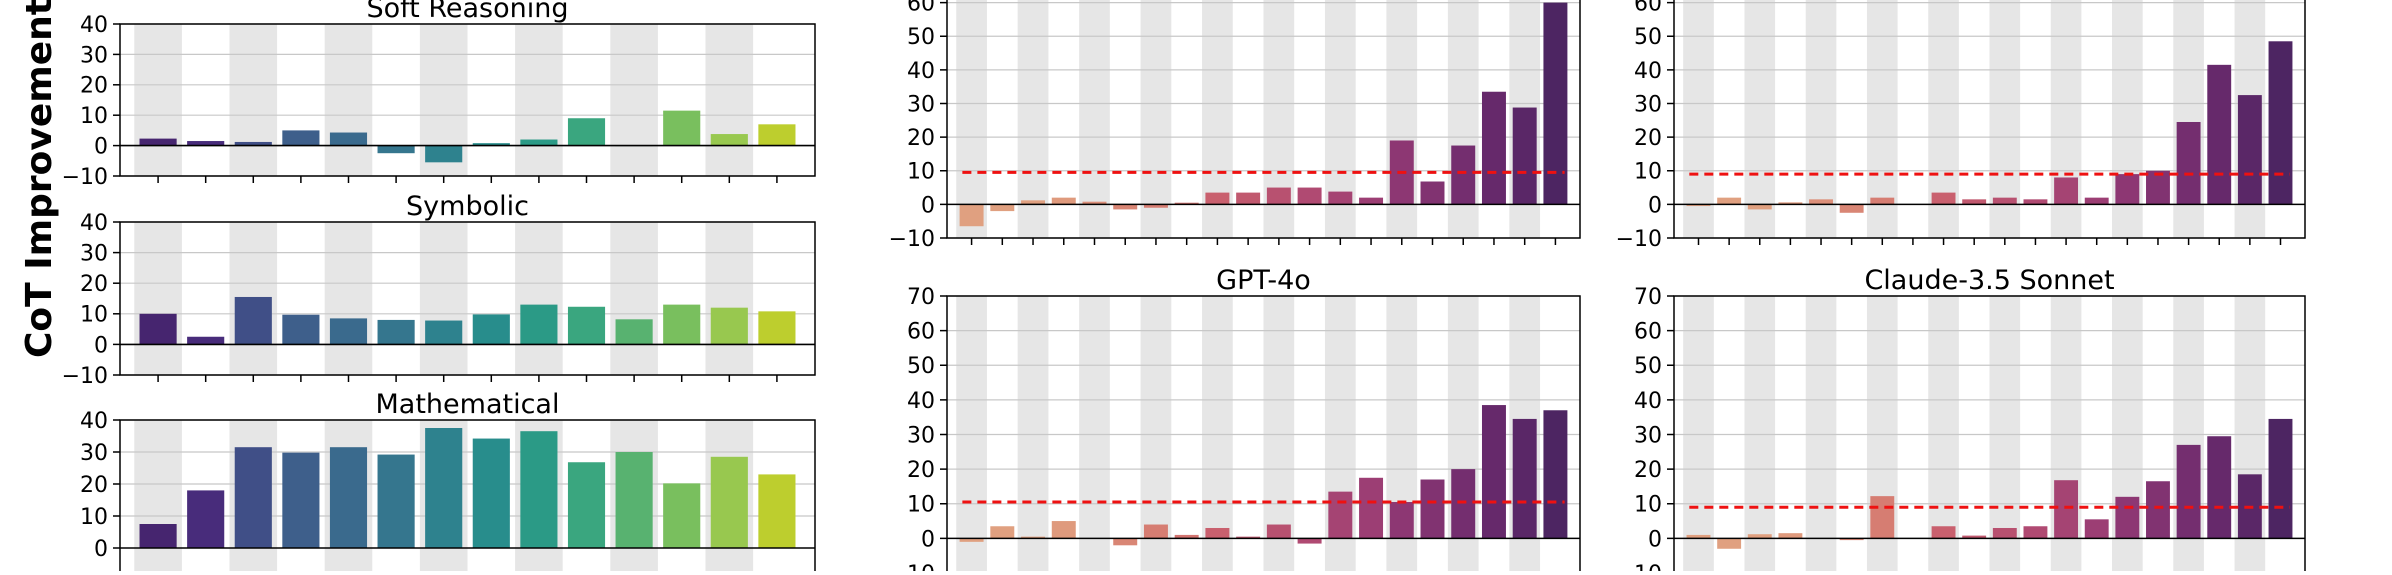  I want to click on chart-panel-4: −10010203040506070, so click(1235, 126).